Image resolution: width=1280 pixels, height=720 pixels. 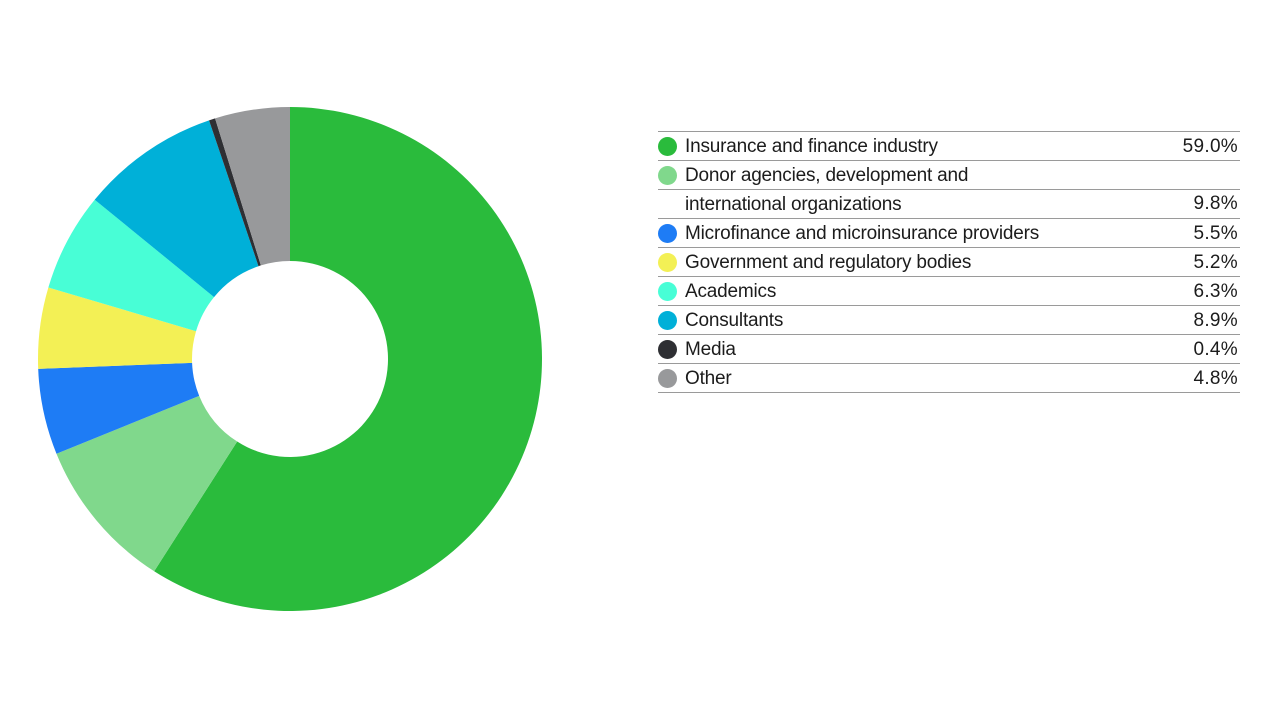 What do you see at coordinates (235, 192) in the screenshot?
I see `donut-slice-media` at bounding box center [235, 192].